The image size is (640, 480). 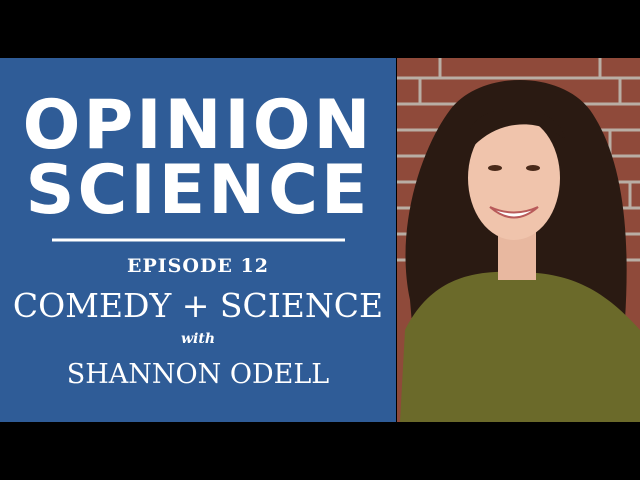 What do you see at coordinates (198, 125) in the screenshot?
I see `title-line1: OPINION` at bounding box center [198, 125].